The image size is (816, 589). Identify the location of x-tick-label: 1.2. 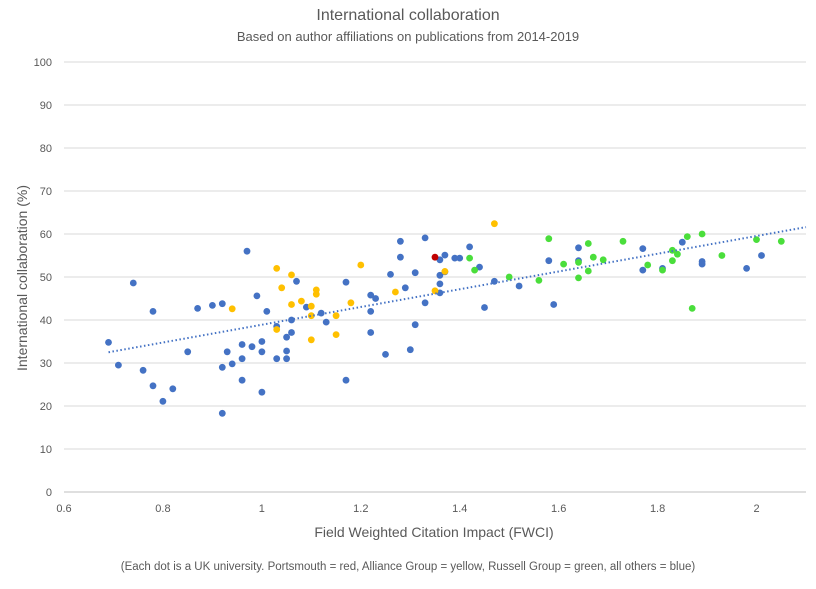
(360, 509).